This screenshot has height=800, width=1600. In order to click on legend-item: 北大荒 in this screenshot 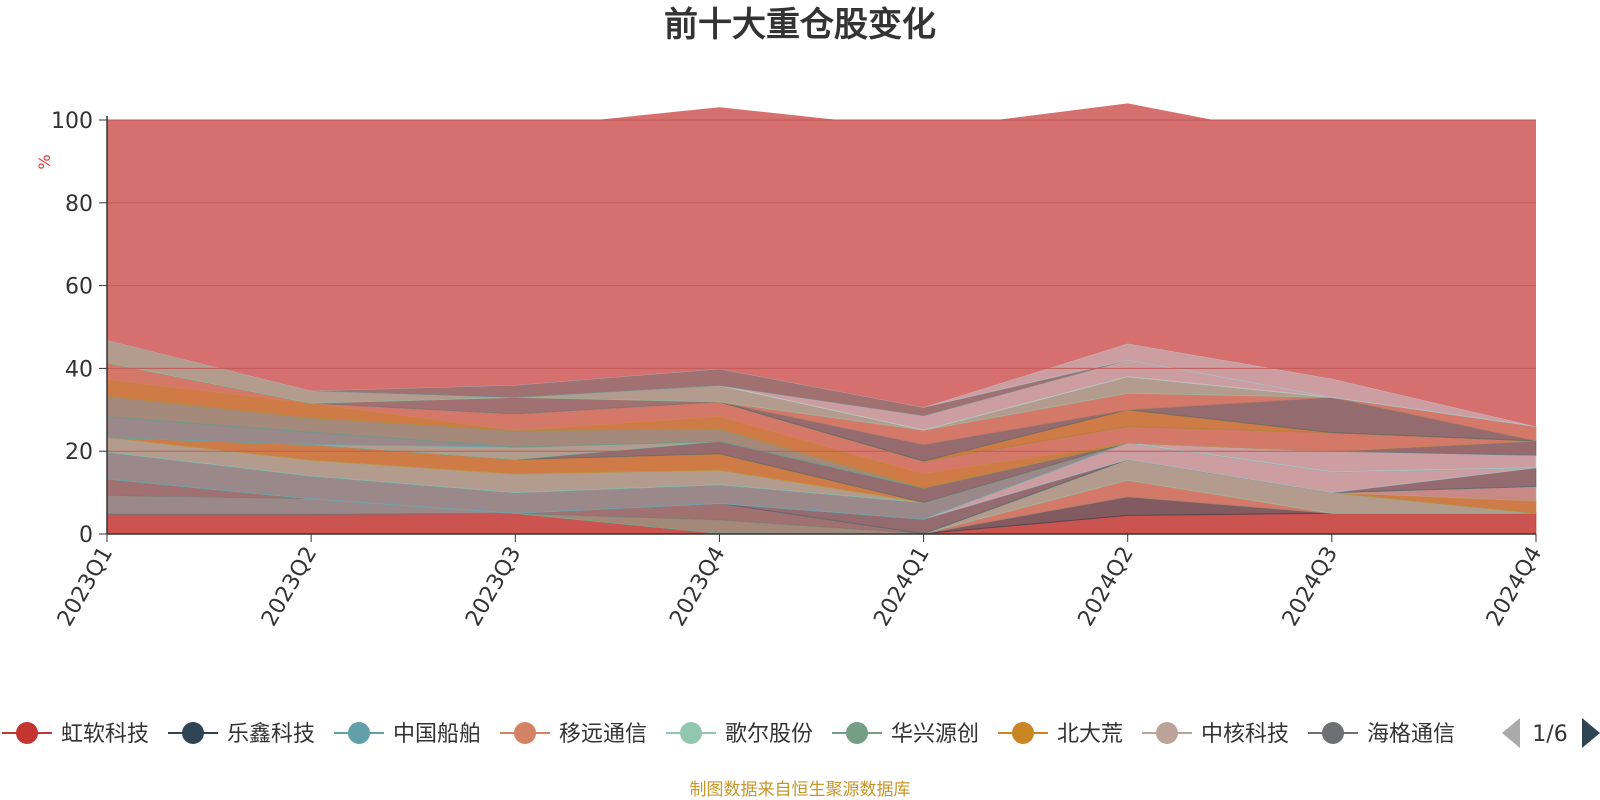, I will do `click(1060, 734)`.